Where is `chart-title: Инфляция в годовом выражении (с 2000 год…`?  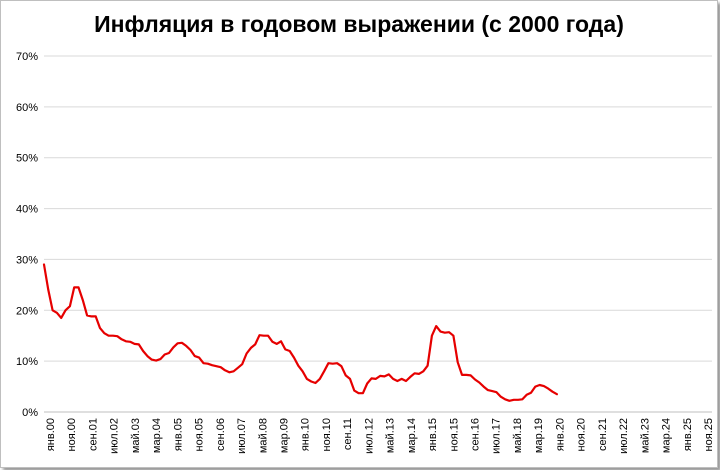 chart-title: Инфляция в годовом выражении (с 2000 год… is located at coordinates (359, 24).